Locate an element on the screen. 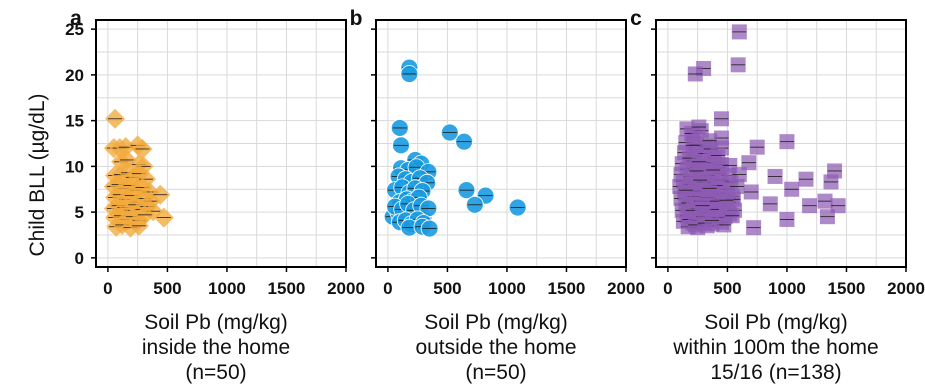  y-tick-label: 5 is located at coordinates (79, 212).